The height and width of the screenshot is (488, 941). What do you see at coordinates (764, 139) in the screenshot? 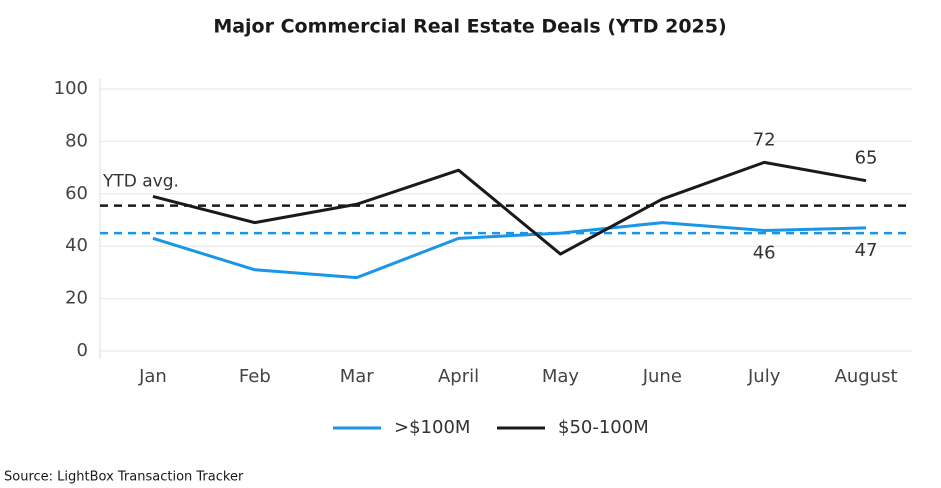
I see `data-label: 72` at bounding box center [764, 139].